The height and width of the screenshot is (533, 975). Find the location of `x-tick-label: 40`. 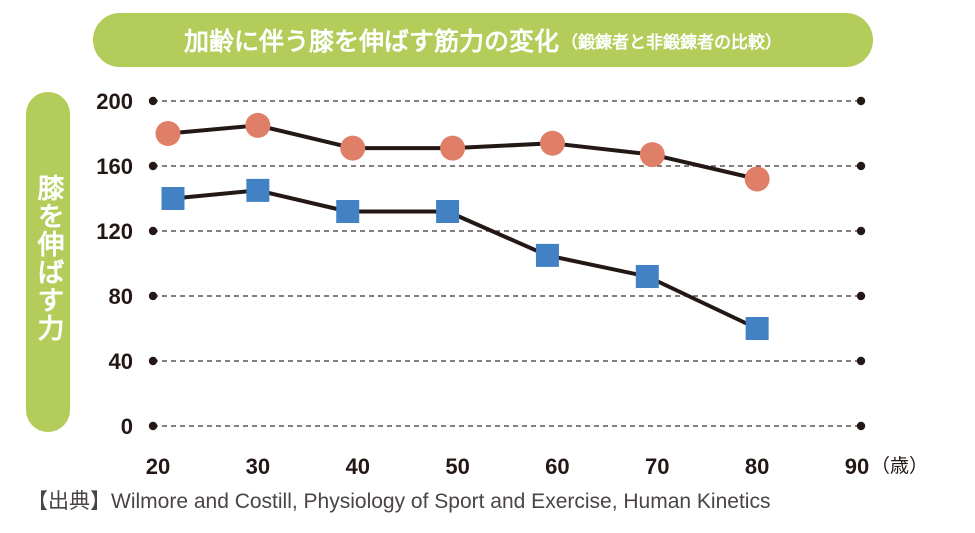

x-tick-label: 40 is located at coordinates (357, 466).